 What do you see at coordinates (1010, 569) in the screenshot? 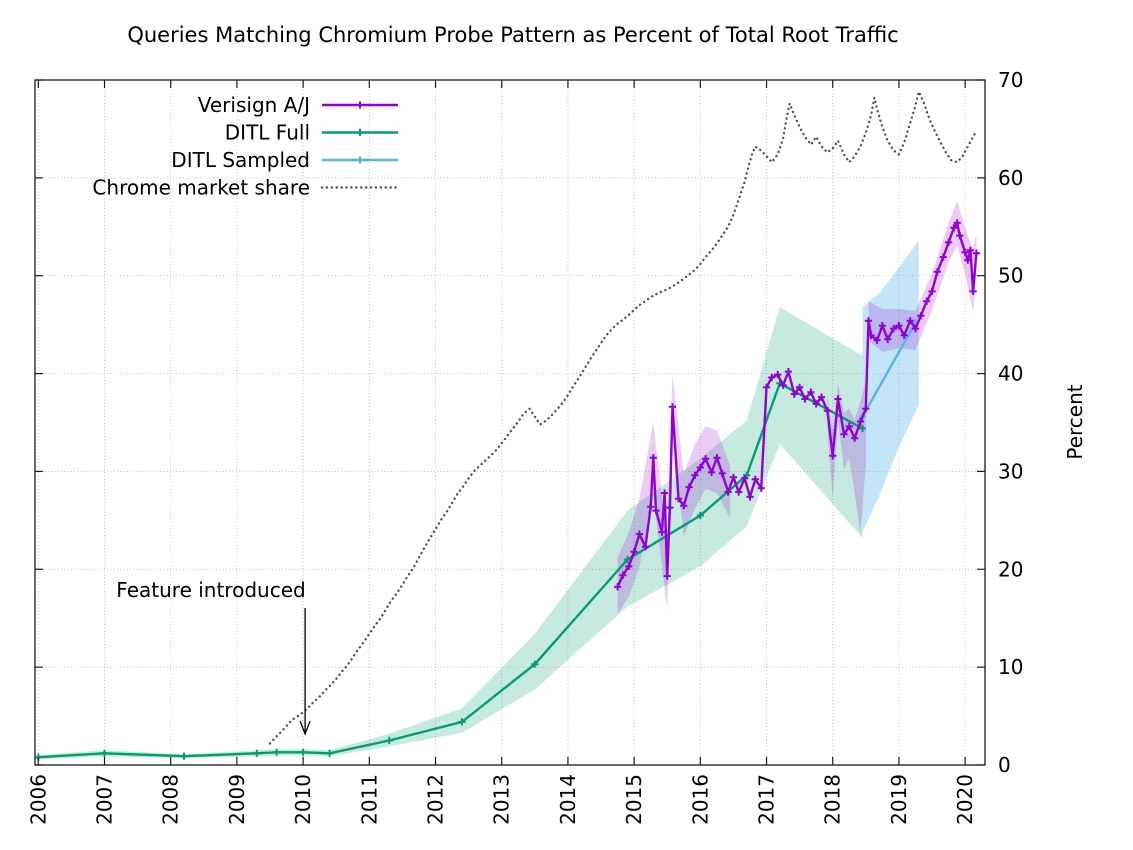
I see `y-tick-label-20: 20` at bounding box center [1010, 569].